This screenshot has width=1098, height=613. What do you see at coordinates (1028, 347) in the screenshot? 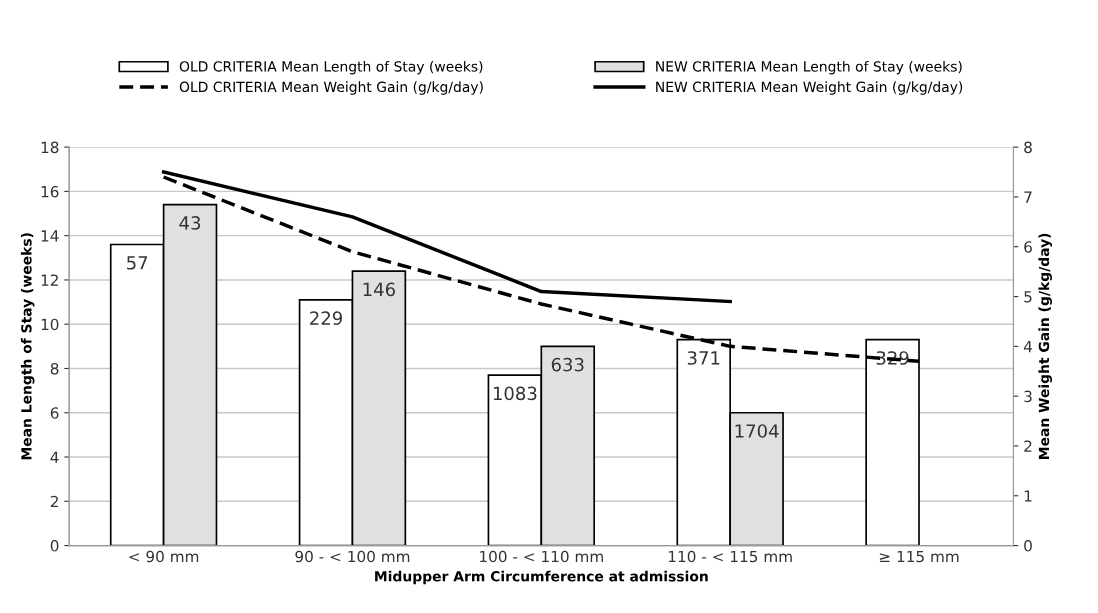
I see `y2-tick-label: 4` at bounding box center [1028, 347].